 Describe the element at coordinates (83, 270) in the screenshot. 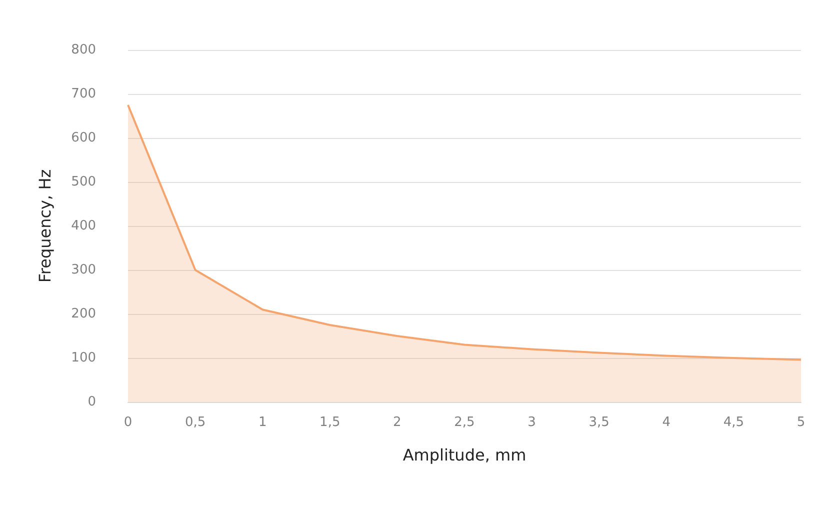

I see `y-tick-label: 300` at that location.